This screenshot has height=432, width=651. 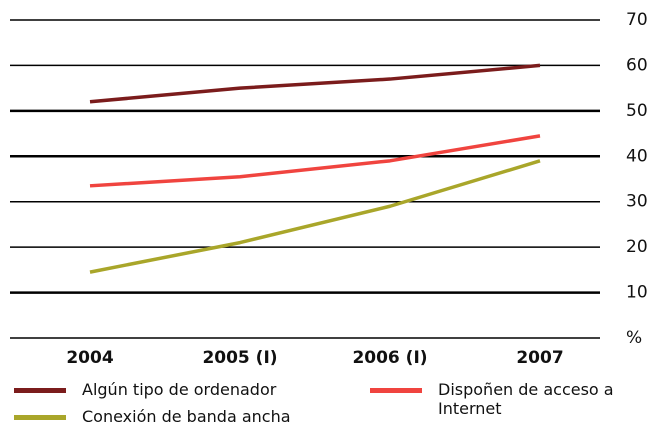 I want to click on x-tick-label: 2006 (I), so click(x=389, y=358).